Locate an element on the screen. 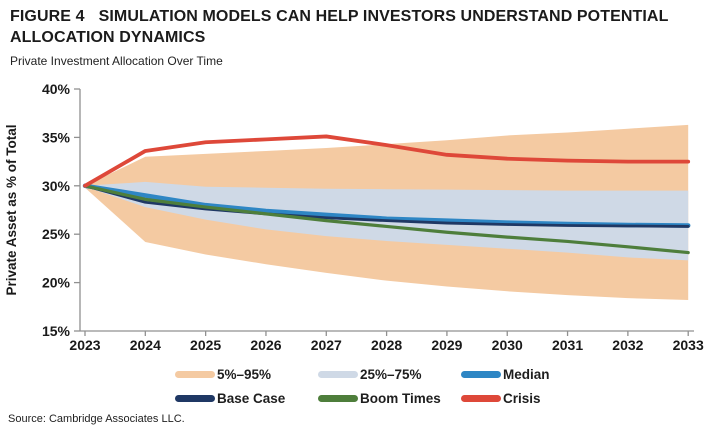 This screenshot has height=438, width=717. base-case-line is located at coordinates (386, 206).